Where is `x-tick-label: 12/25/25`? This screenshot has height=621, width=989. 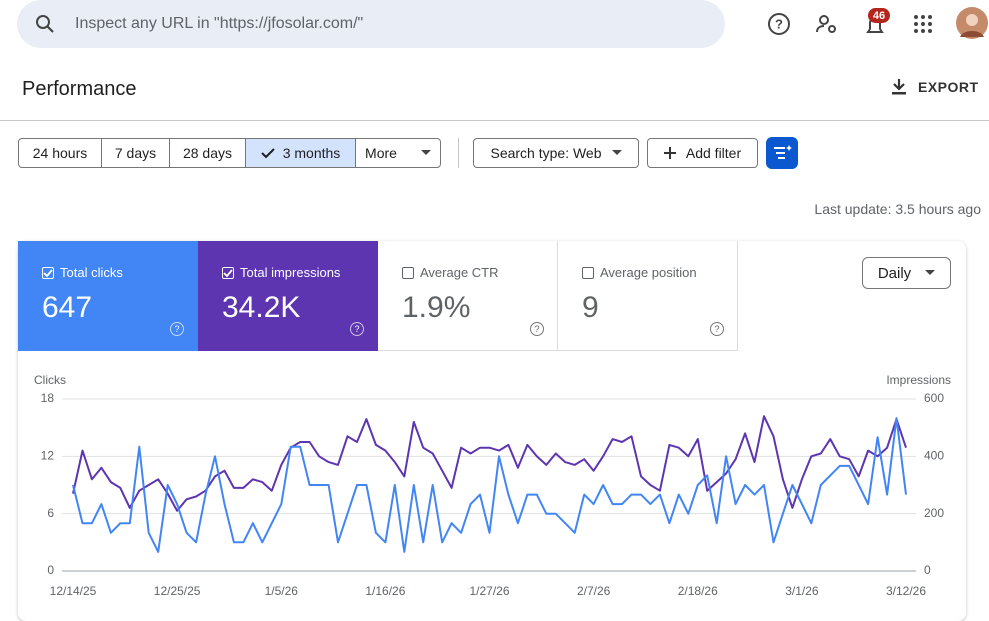
x-tick-label: 12/25/25 is located at coordinates (177, 591).